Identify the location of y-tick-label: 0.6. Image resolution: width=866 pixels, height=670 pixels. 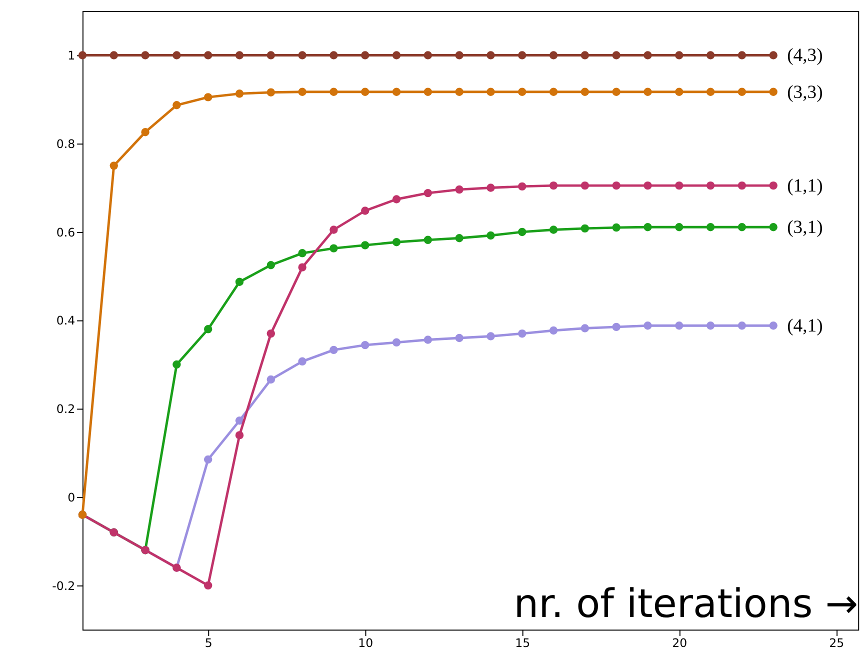
(66, 232).